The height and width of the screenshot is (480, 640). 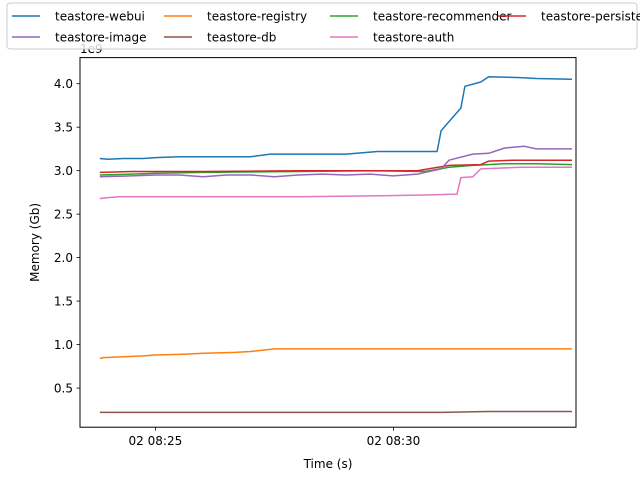 What do you see at coordinates (241, 38) in the screenshot?
I see `legend-label: teastore-db` at bounding box center [241, 38].